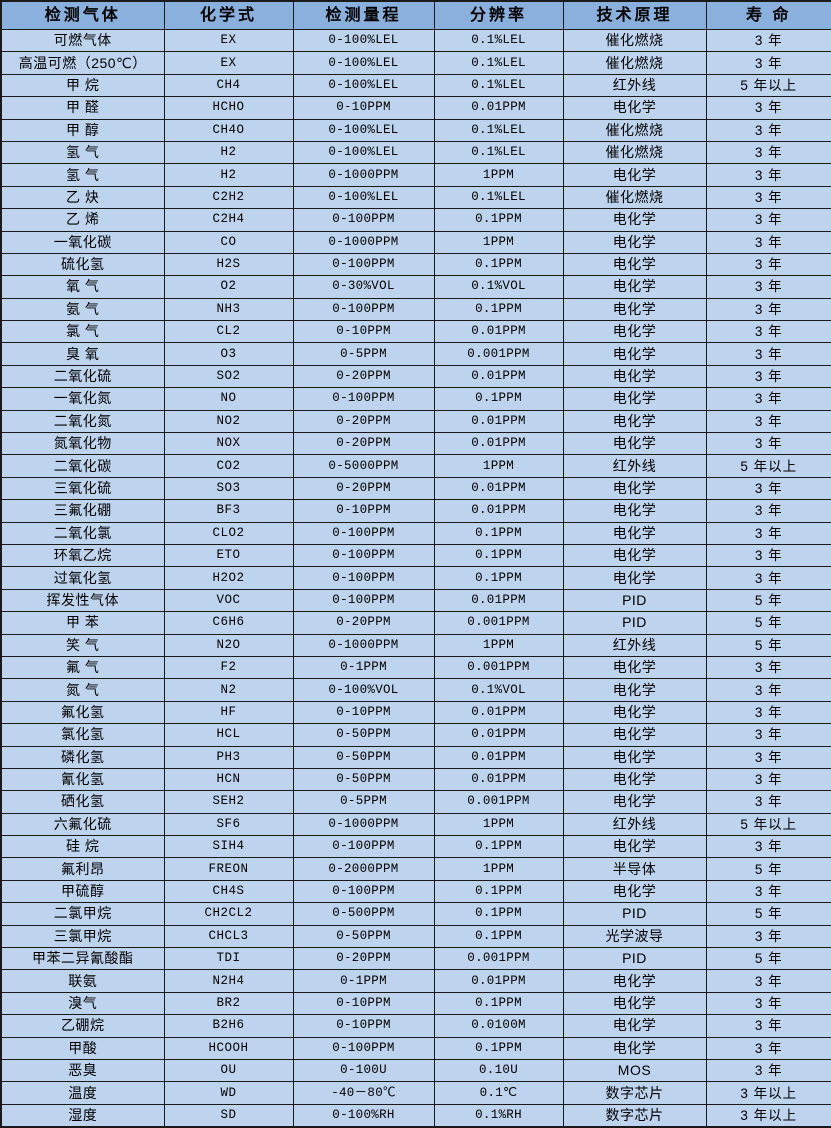 The width and height of the screenshot is (831, 1128). What do you see at coordinates (82, 1003) in the screenshot?
I see `cell-gas: 溴气` at bounding box center [82, 1003].